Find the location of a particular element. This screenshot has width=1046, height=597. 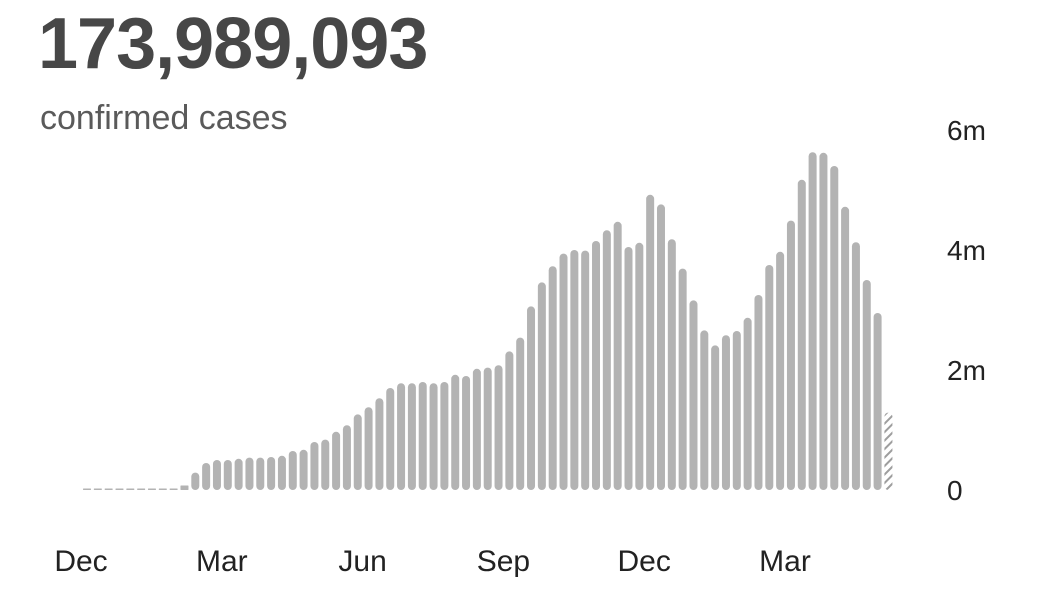

y-axis: 0 2m 4m 6m is located at coordinates (966, 310).